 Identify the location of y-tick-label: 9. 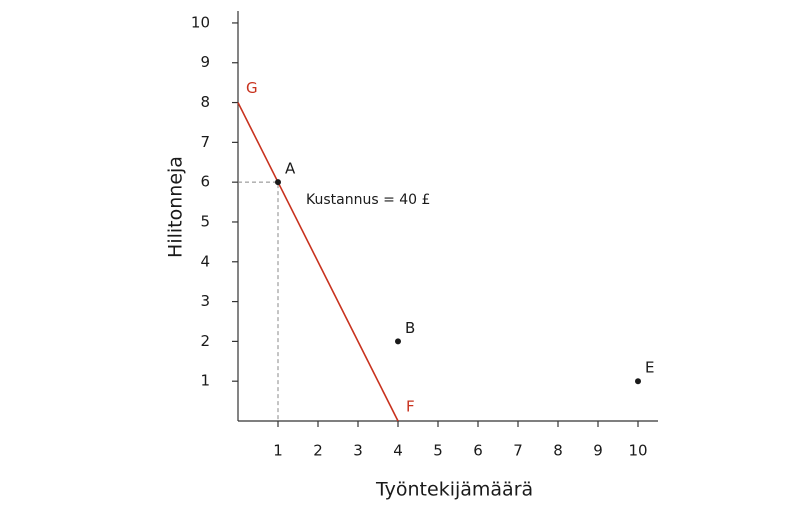
(205, 62).